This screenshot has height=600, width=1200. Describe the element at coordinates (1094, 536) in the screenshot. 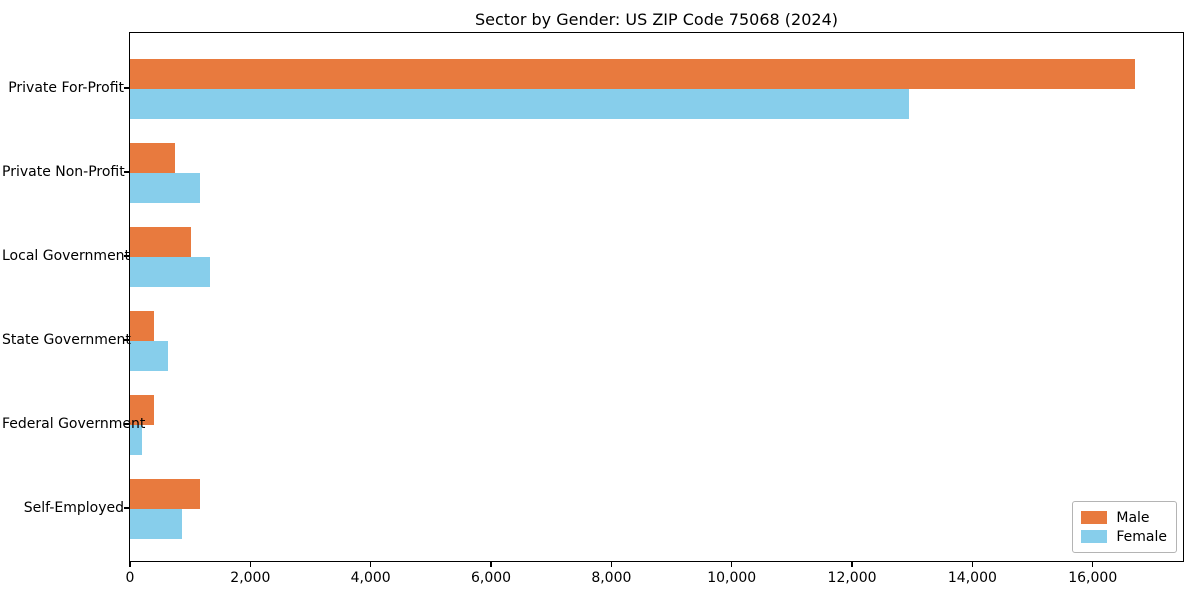

I see `female-swatch` at that location.